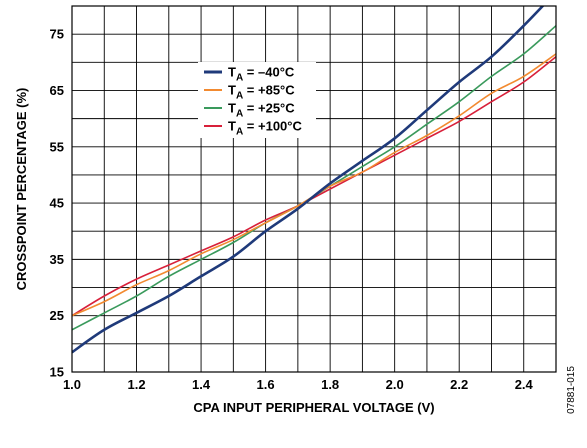  What do you see at coordinates (459, 384) in the screenshot?
I see `x-tick-label: 2.2` at bounding box center [459, 384].